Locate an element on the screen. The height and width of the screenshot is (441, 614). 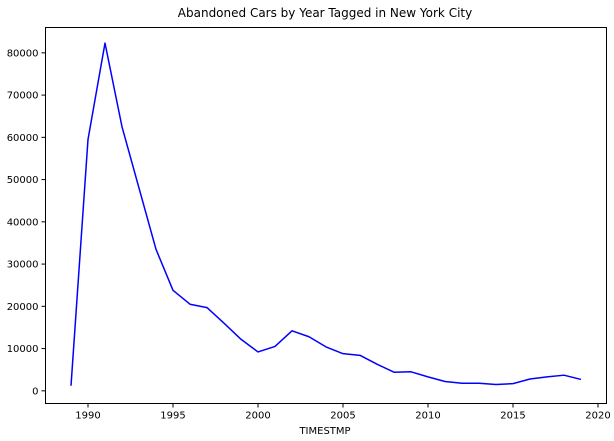
x-axis: 1990 1995 2000 2005 2010 2015 2020 is located at coordinates (343, 412).